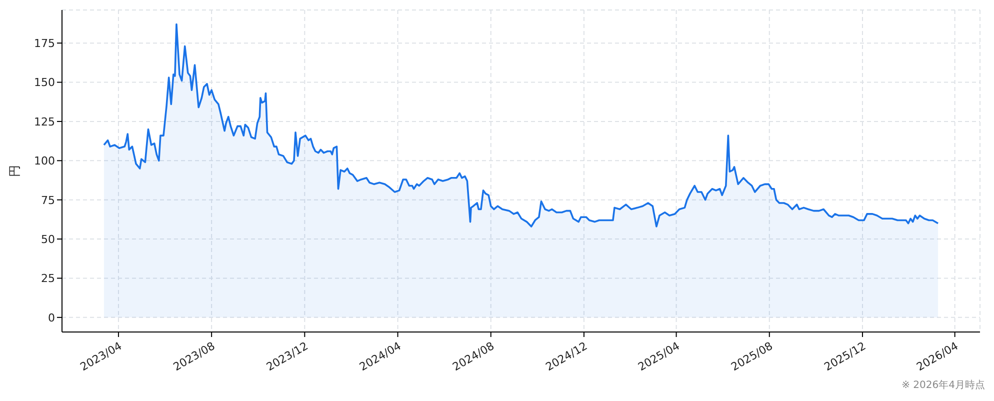  What do you see at coordinates (44, 43) in the screenshot?
I see `y-tick-label: 175` at bounding box center [44, 43].